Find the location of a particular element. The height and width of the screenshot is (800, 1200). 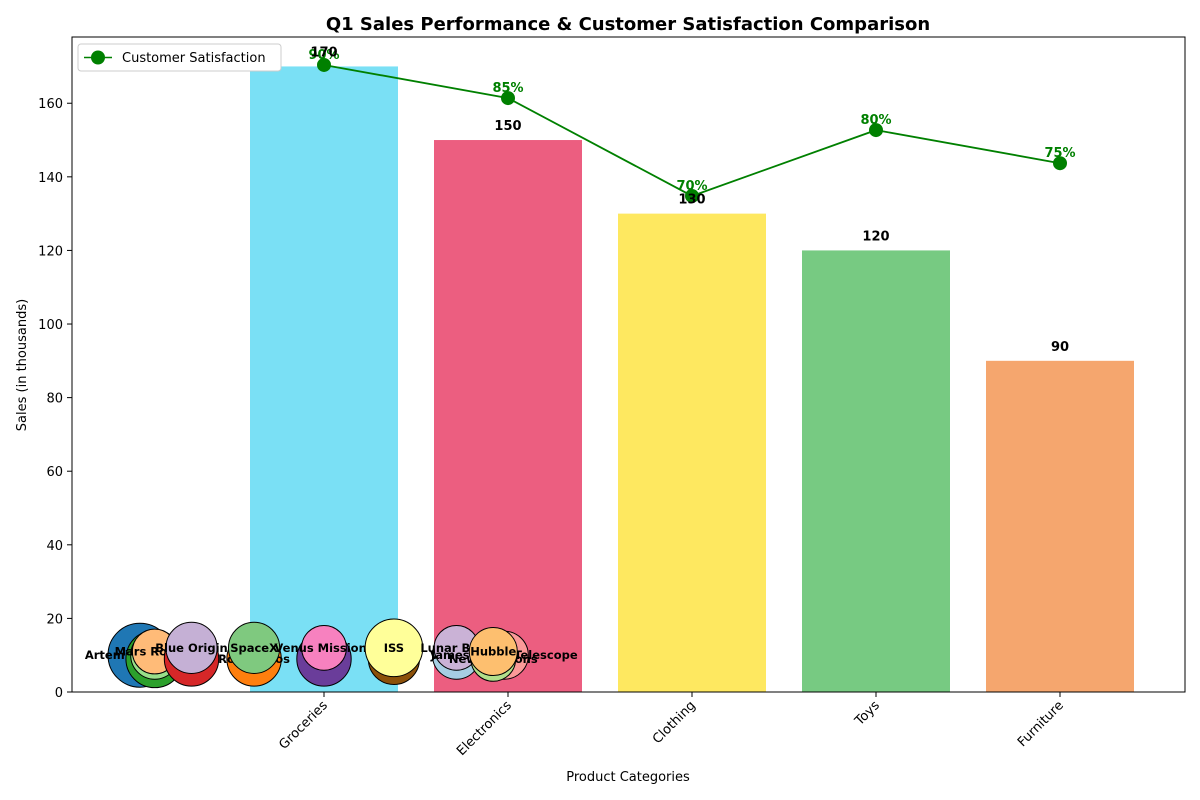

bar-furniture is located at coordinates (1060, 526).